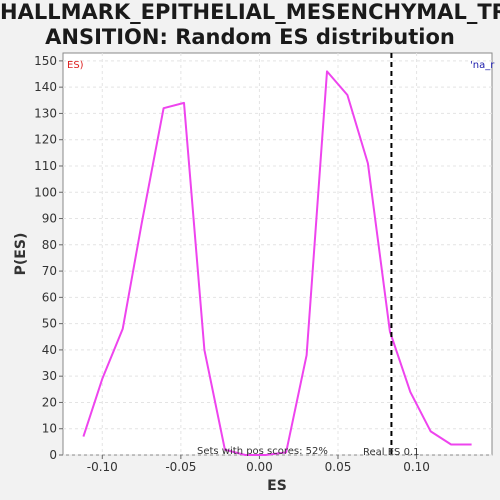 This screenshot has width=500, height=500. Describe the element at coordinates (49, 245) in the screenshot. I see `y-tick-label: 80` at that location.